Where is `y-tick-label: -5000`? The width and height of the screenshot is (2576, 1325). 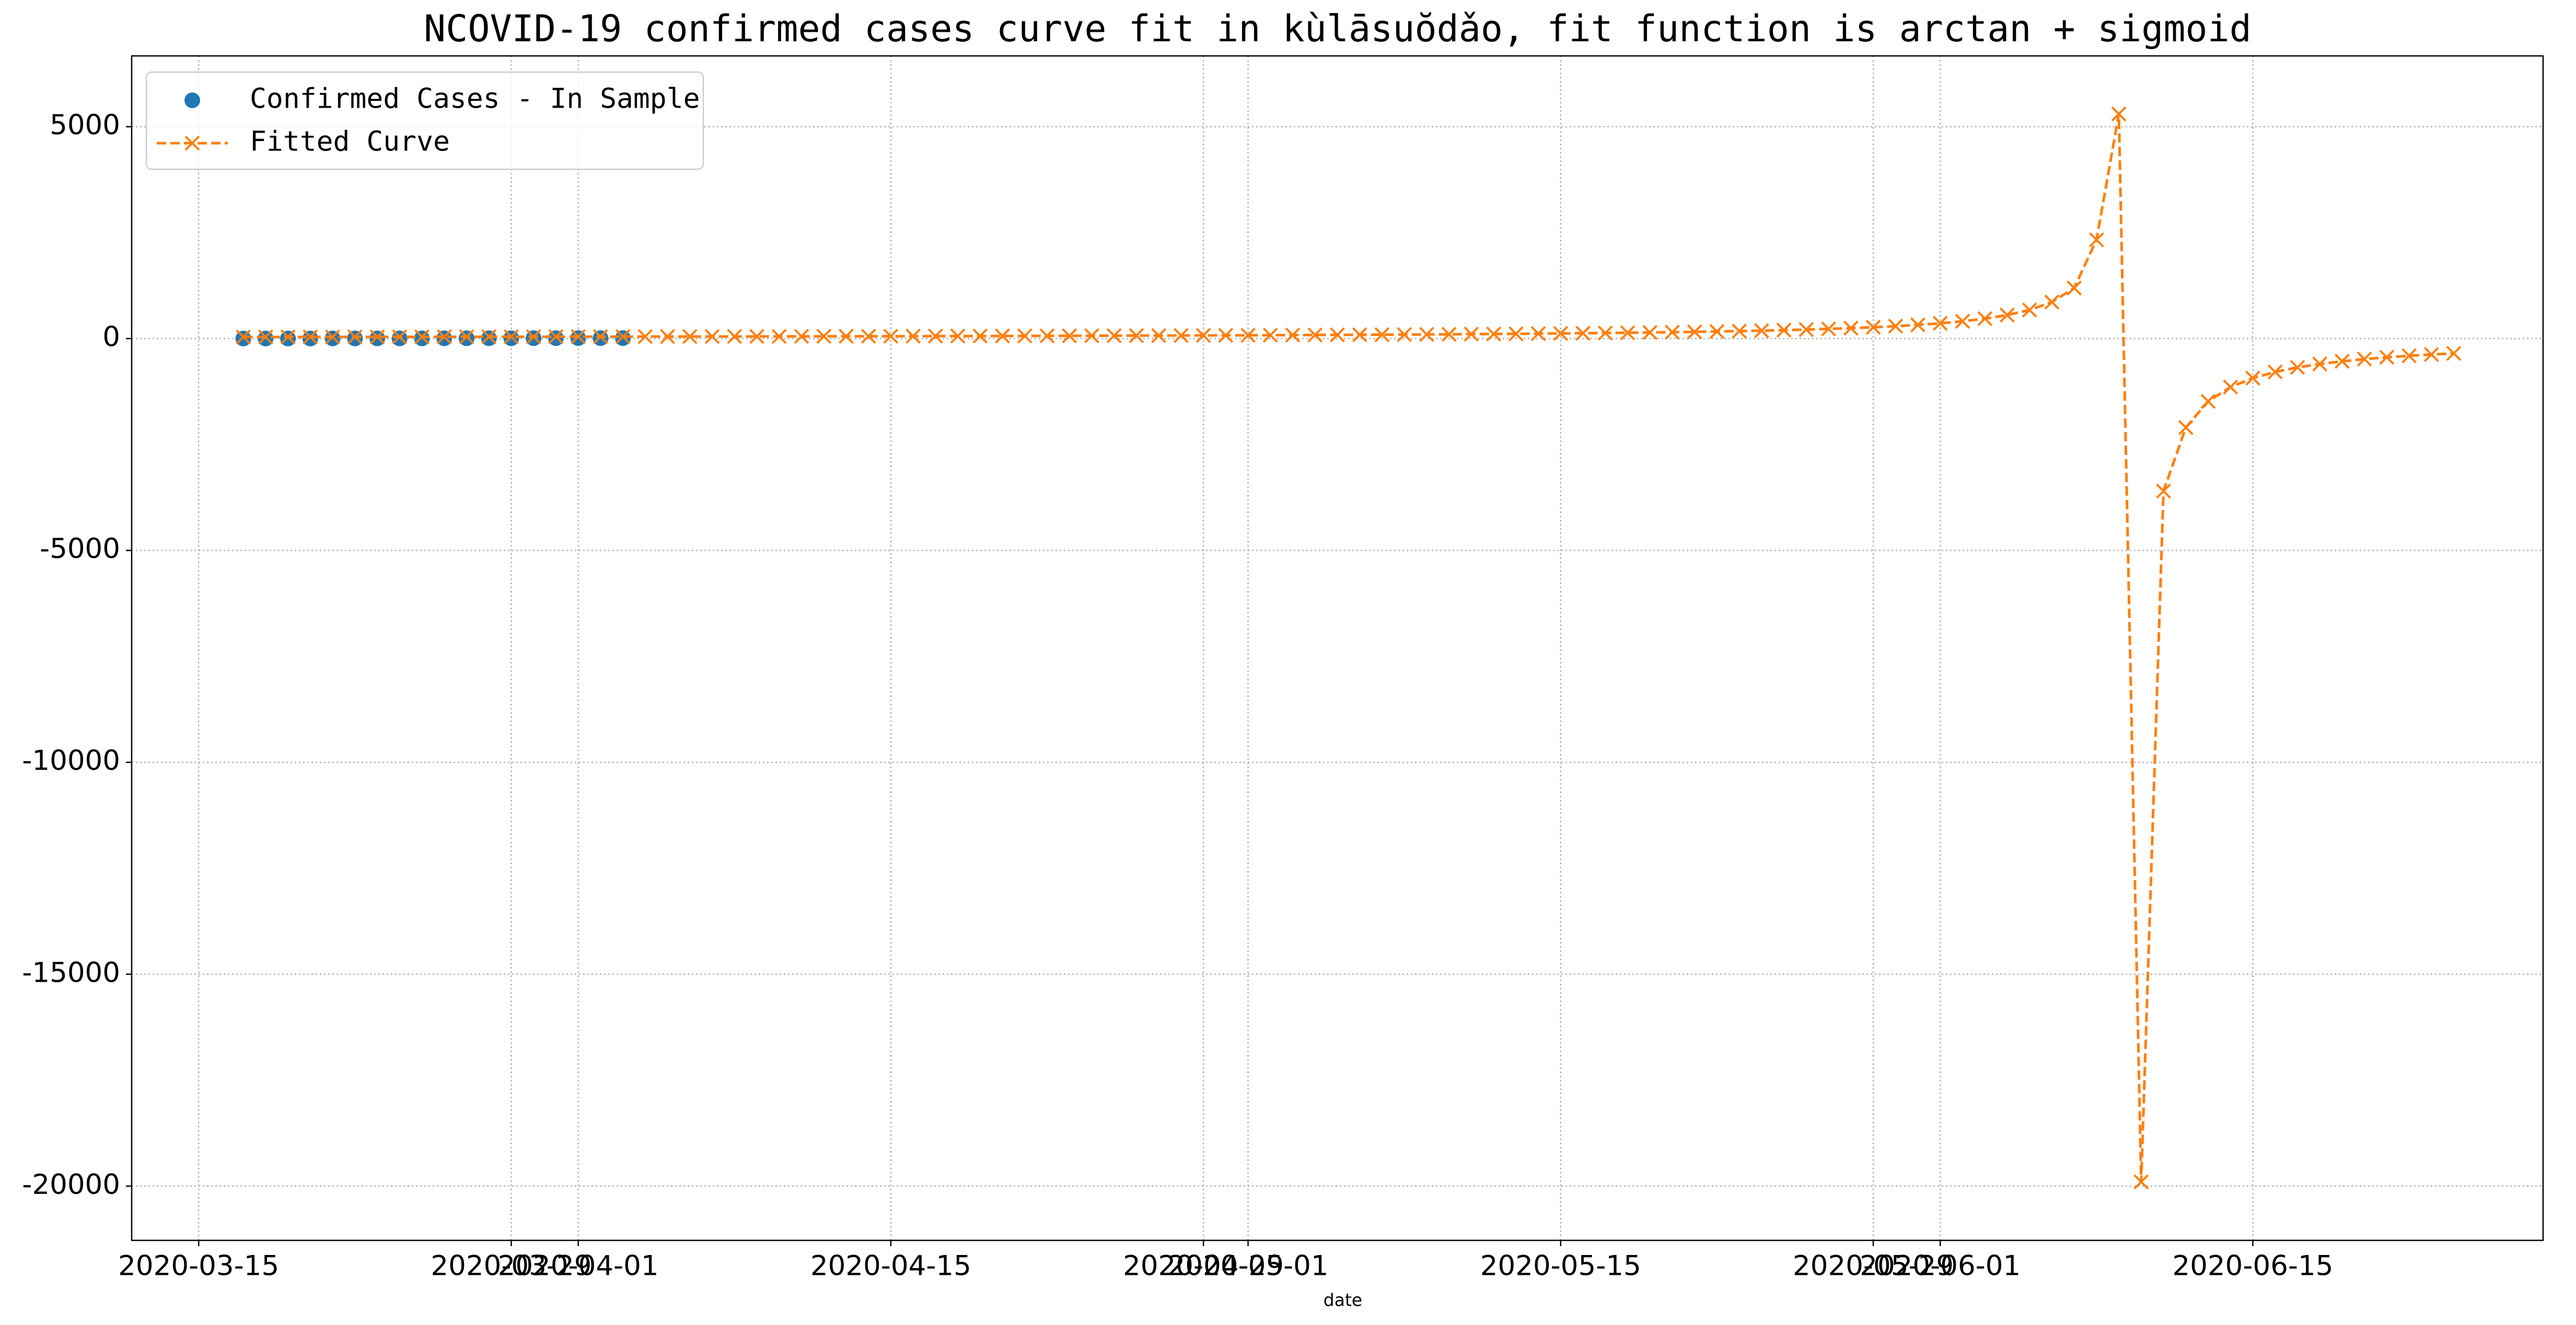 y-tick-label: -5000 is located at coordinates (80, 549).